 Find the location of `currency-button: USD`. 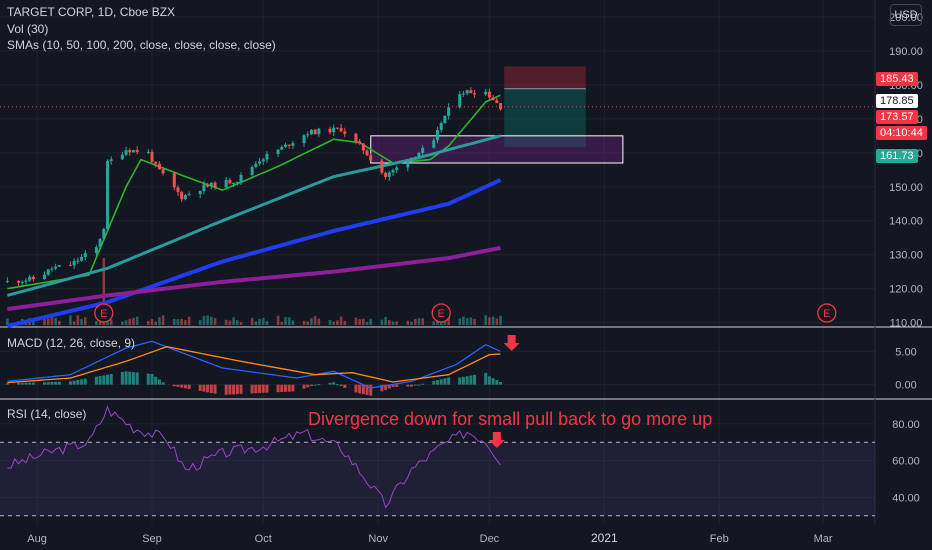

currency-button: USD is located at coordinates (906, 15).